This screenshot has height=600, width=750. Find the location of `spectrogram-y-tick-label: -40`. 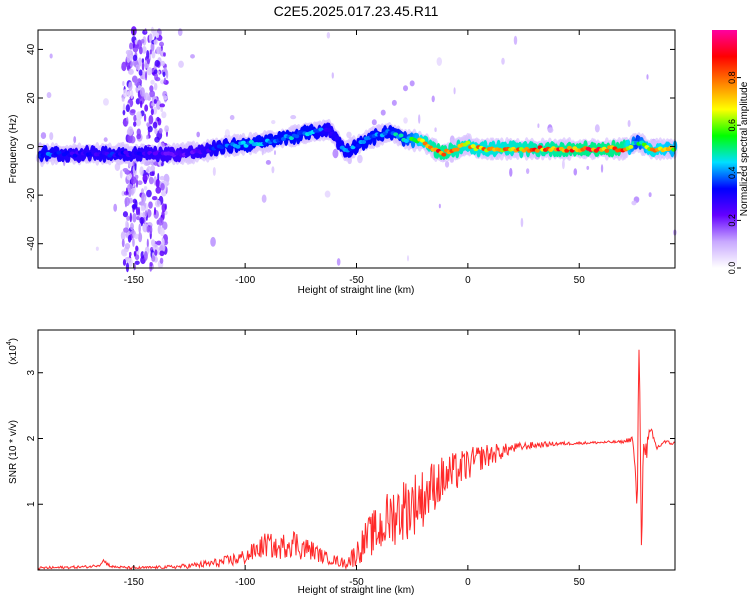

spectrogram-y-tick-label: -40 is located at coordinates (31, 243).